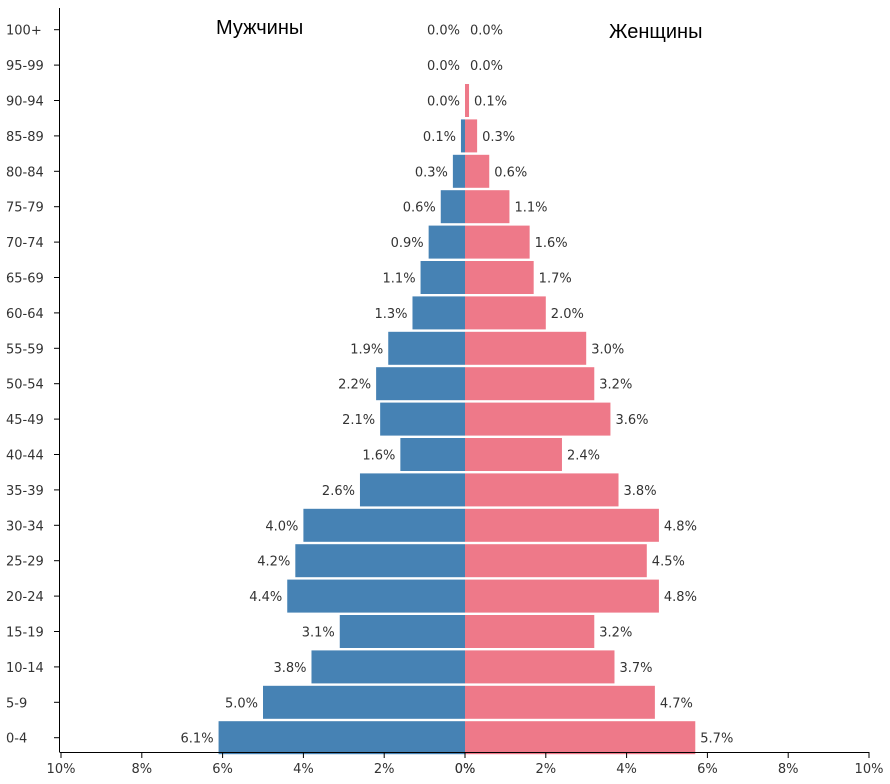 This screenshot has width=890, height=784. Describe the element at coordinates (25, 597) in the screenshot. I see `age-group-label: 20-24` at that location.